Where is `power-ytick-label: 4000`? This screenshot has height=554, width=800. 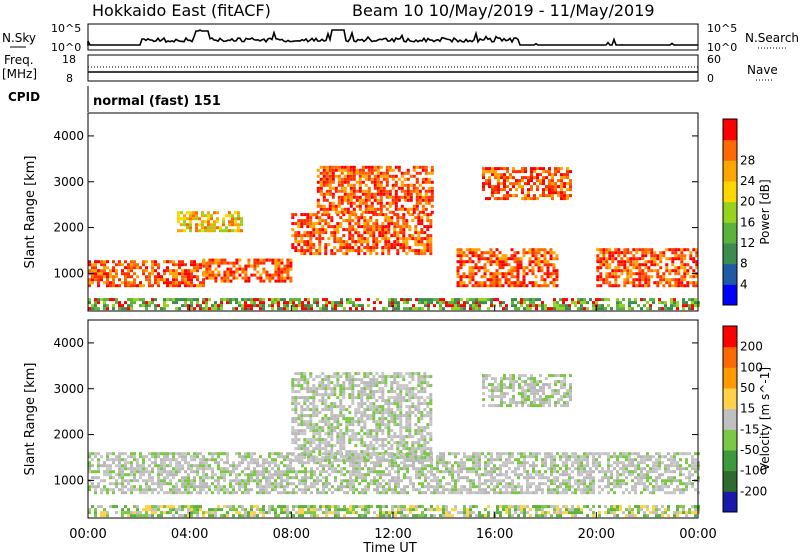 power-ytick-label: 4000 is located at coordinates (68, 136).